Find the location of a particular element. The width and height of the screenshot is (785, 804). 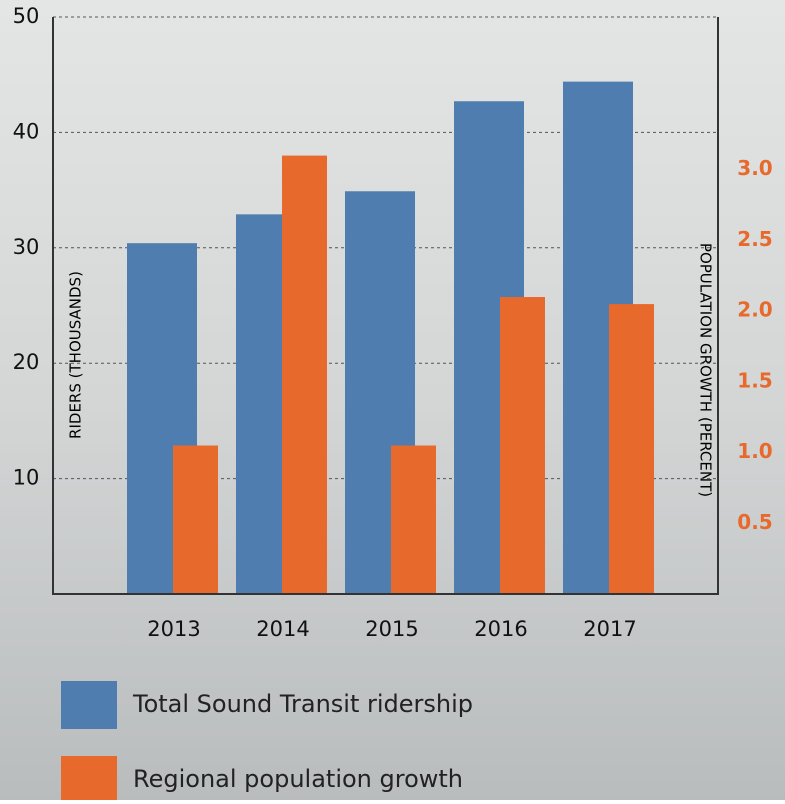

legend-label: Regional population growth is located at coordinates (298, 779).